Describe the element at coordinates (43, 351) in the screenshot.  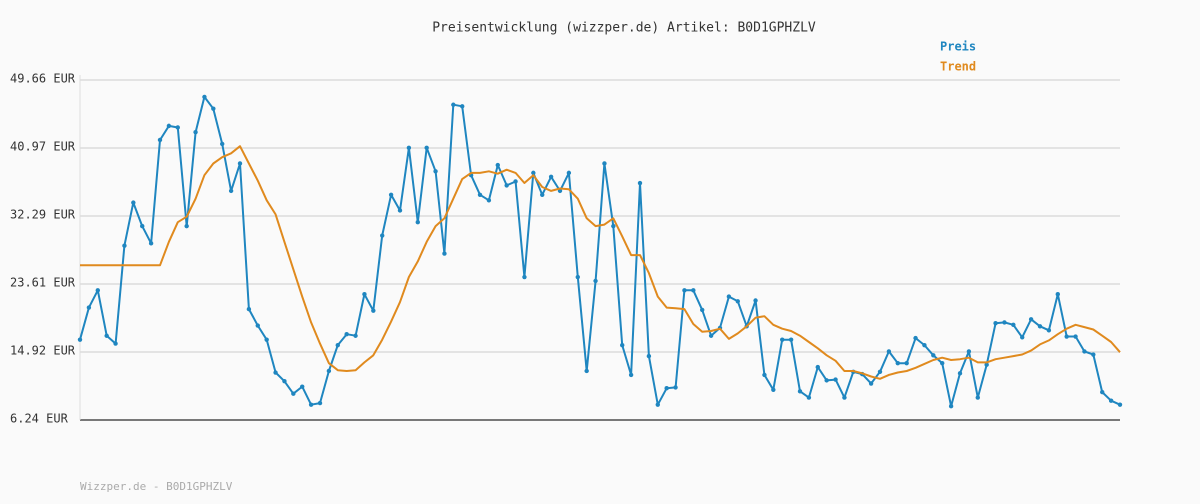
I see `y-tick-label: 14.92 EUR` at that location.